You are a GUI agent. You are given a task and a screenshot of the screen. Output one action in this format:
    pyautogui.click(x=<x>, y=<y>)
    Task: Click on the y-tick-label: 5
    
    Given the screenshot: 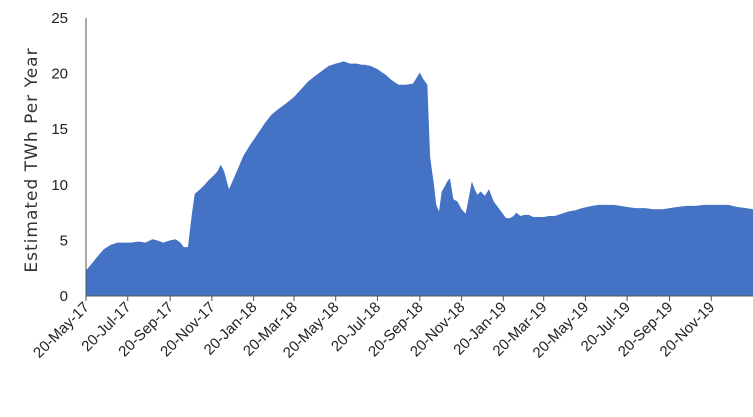 What is the action you would take?
    pyautogui.click(x=64, y=240)
    